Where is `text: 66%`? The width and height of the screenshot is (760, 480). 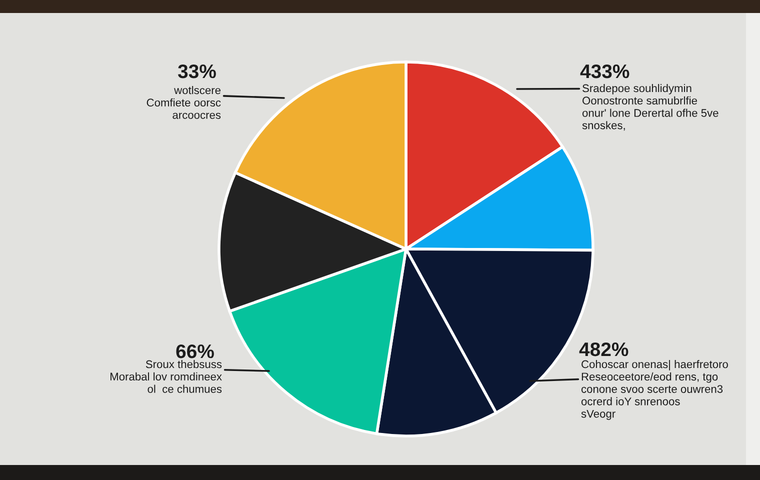 text: 66% is located at coordinates (195, 351).